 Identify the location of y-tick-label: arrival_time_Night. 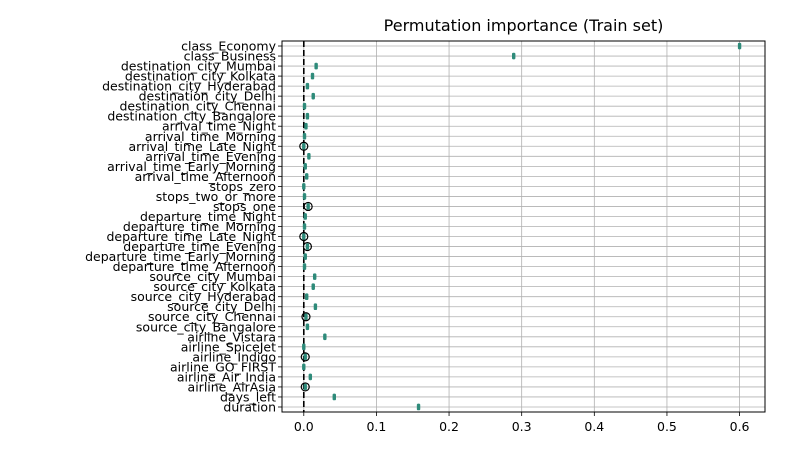
(219, 126).